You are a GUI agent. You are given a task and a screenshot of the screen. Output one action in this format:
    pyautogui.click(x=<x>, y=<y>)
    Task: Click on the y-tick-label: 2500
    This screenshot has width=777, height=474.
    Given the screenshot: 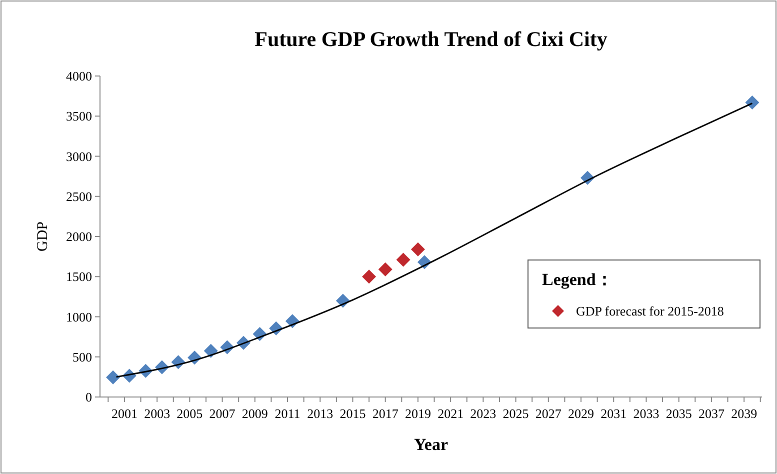 What is the action you would take?
    pyautogui.click(x=79, y=196)
    